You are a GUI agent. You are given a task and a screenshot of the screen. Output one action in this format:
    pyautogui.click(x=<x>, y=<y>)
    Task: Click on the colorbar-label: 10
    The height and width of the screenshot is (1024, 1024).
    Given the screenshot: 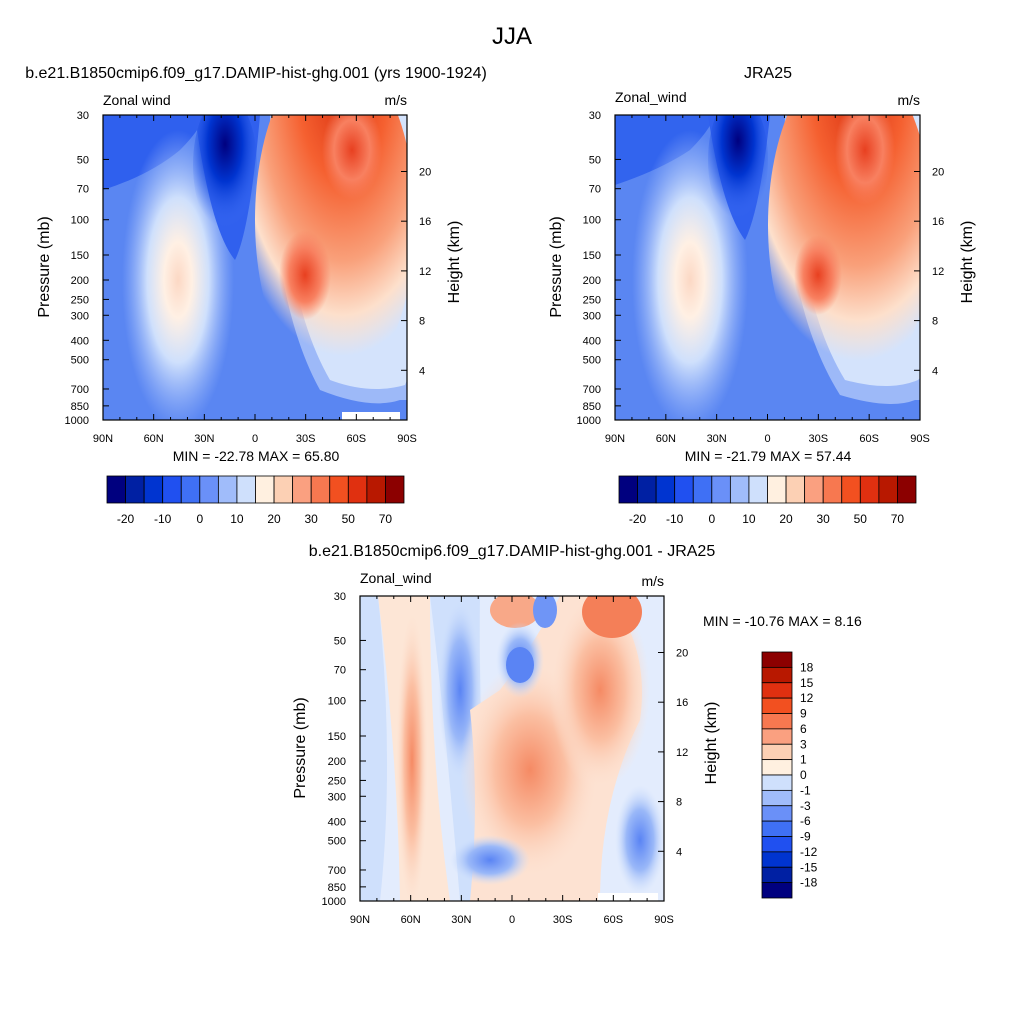 What is the action you would take?
    pyautogui.click(x=749, y=519)
    